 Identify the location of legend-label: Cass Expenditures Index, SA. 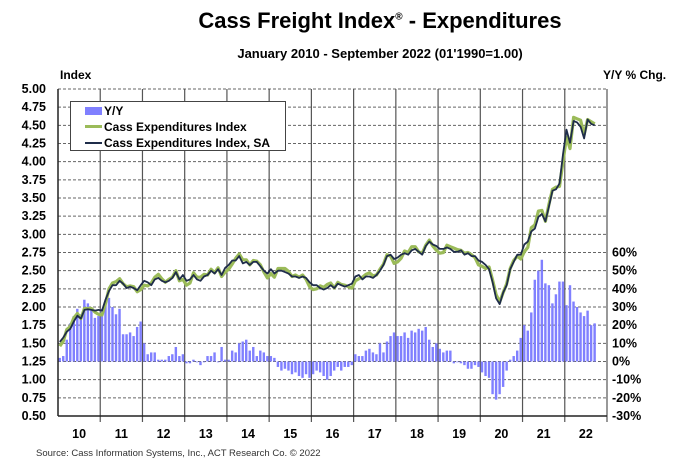
(187, 142).